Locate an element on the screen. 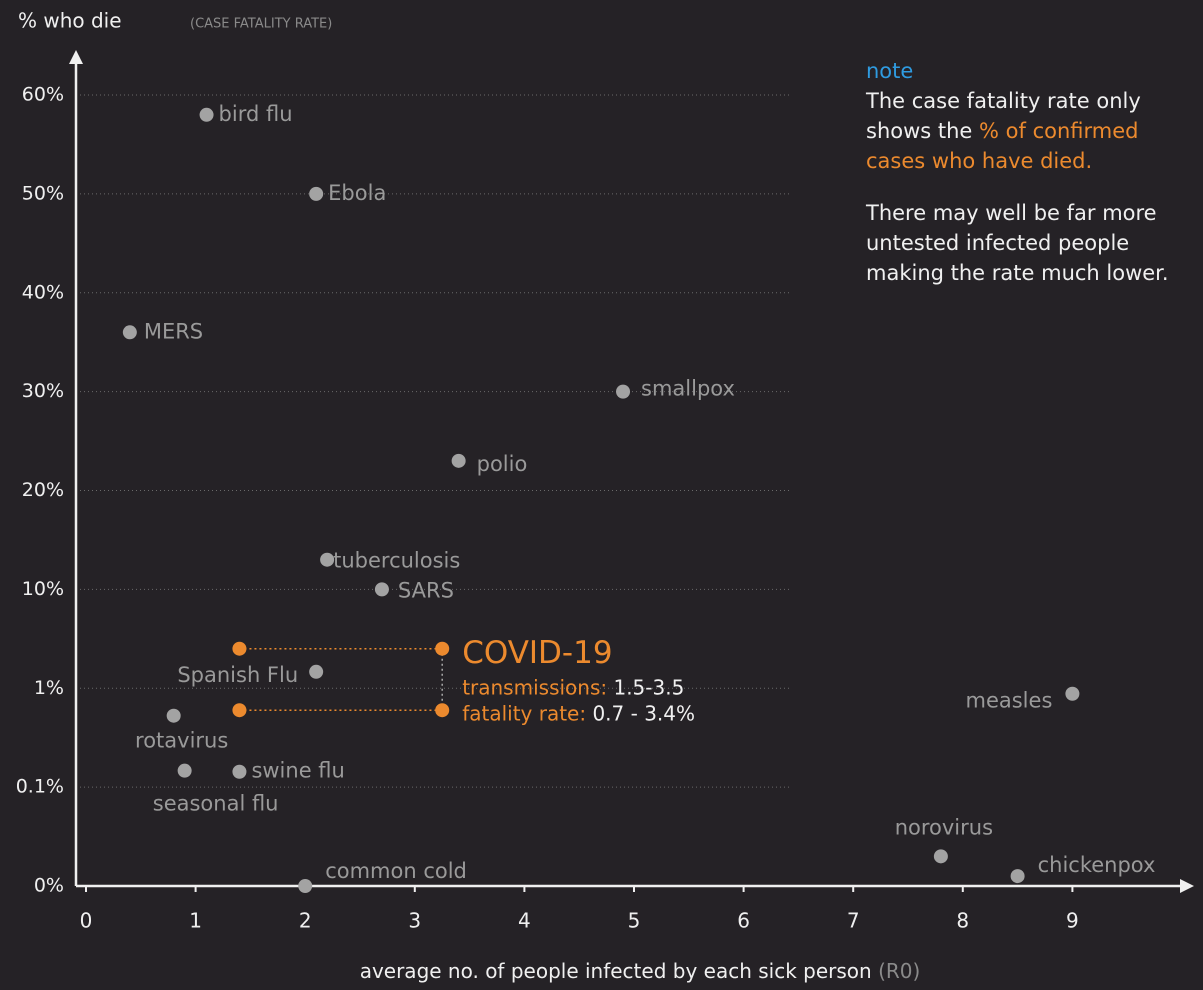  x-tick-label: 5 is located at coordinates (634, 921).